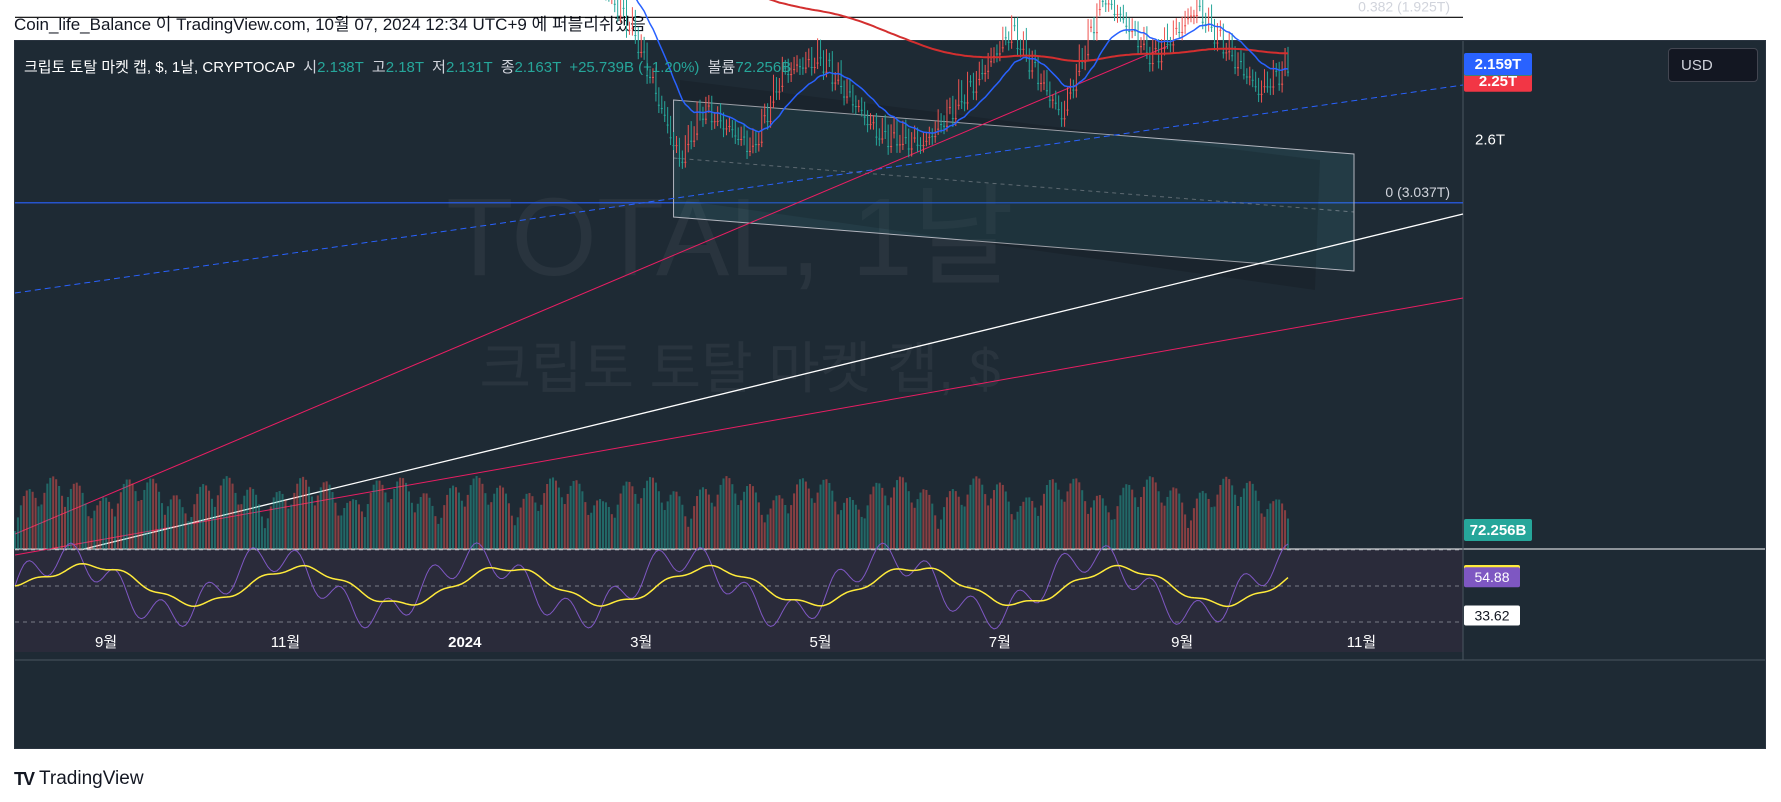  What do you see at coordinates (962, 67) in the screenshot?
I see `ema-short-line` at bounding box center [962, 67].